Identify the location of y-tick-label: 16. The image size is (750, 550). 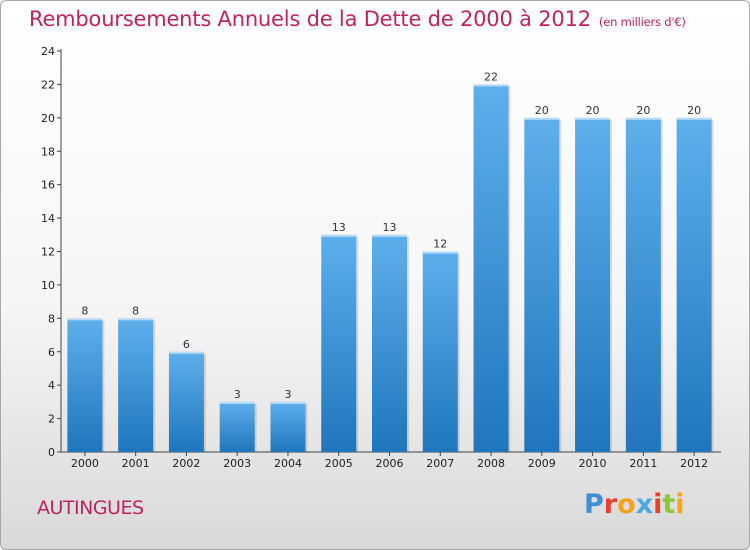
(48, 185).